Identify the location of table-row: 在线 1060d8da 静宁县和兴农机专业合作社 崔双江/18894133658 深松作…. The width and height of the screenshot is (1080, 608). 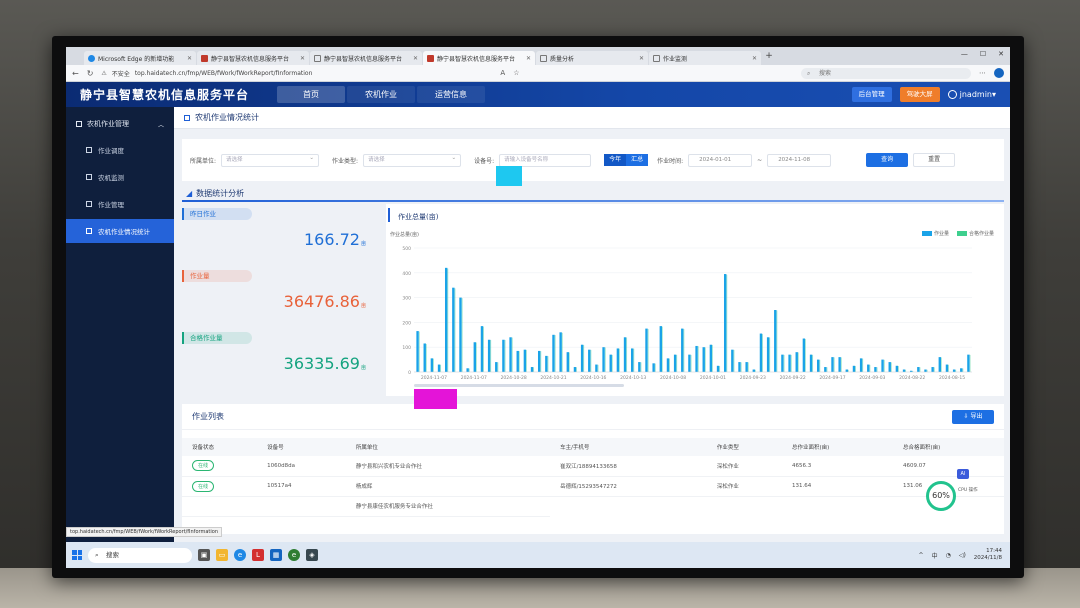
(593, 466).